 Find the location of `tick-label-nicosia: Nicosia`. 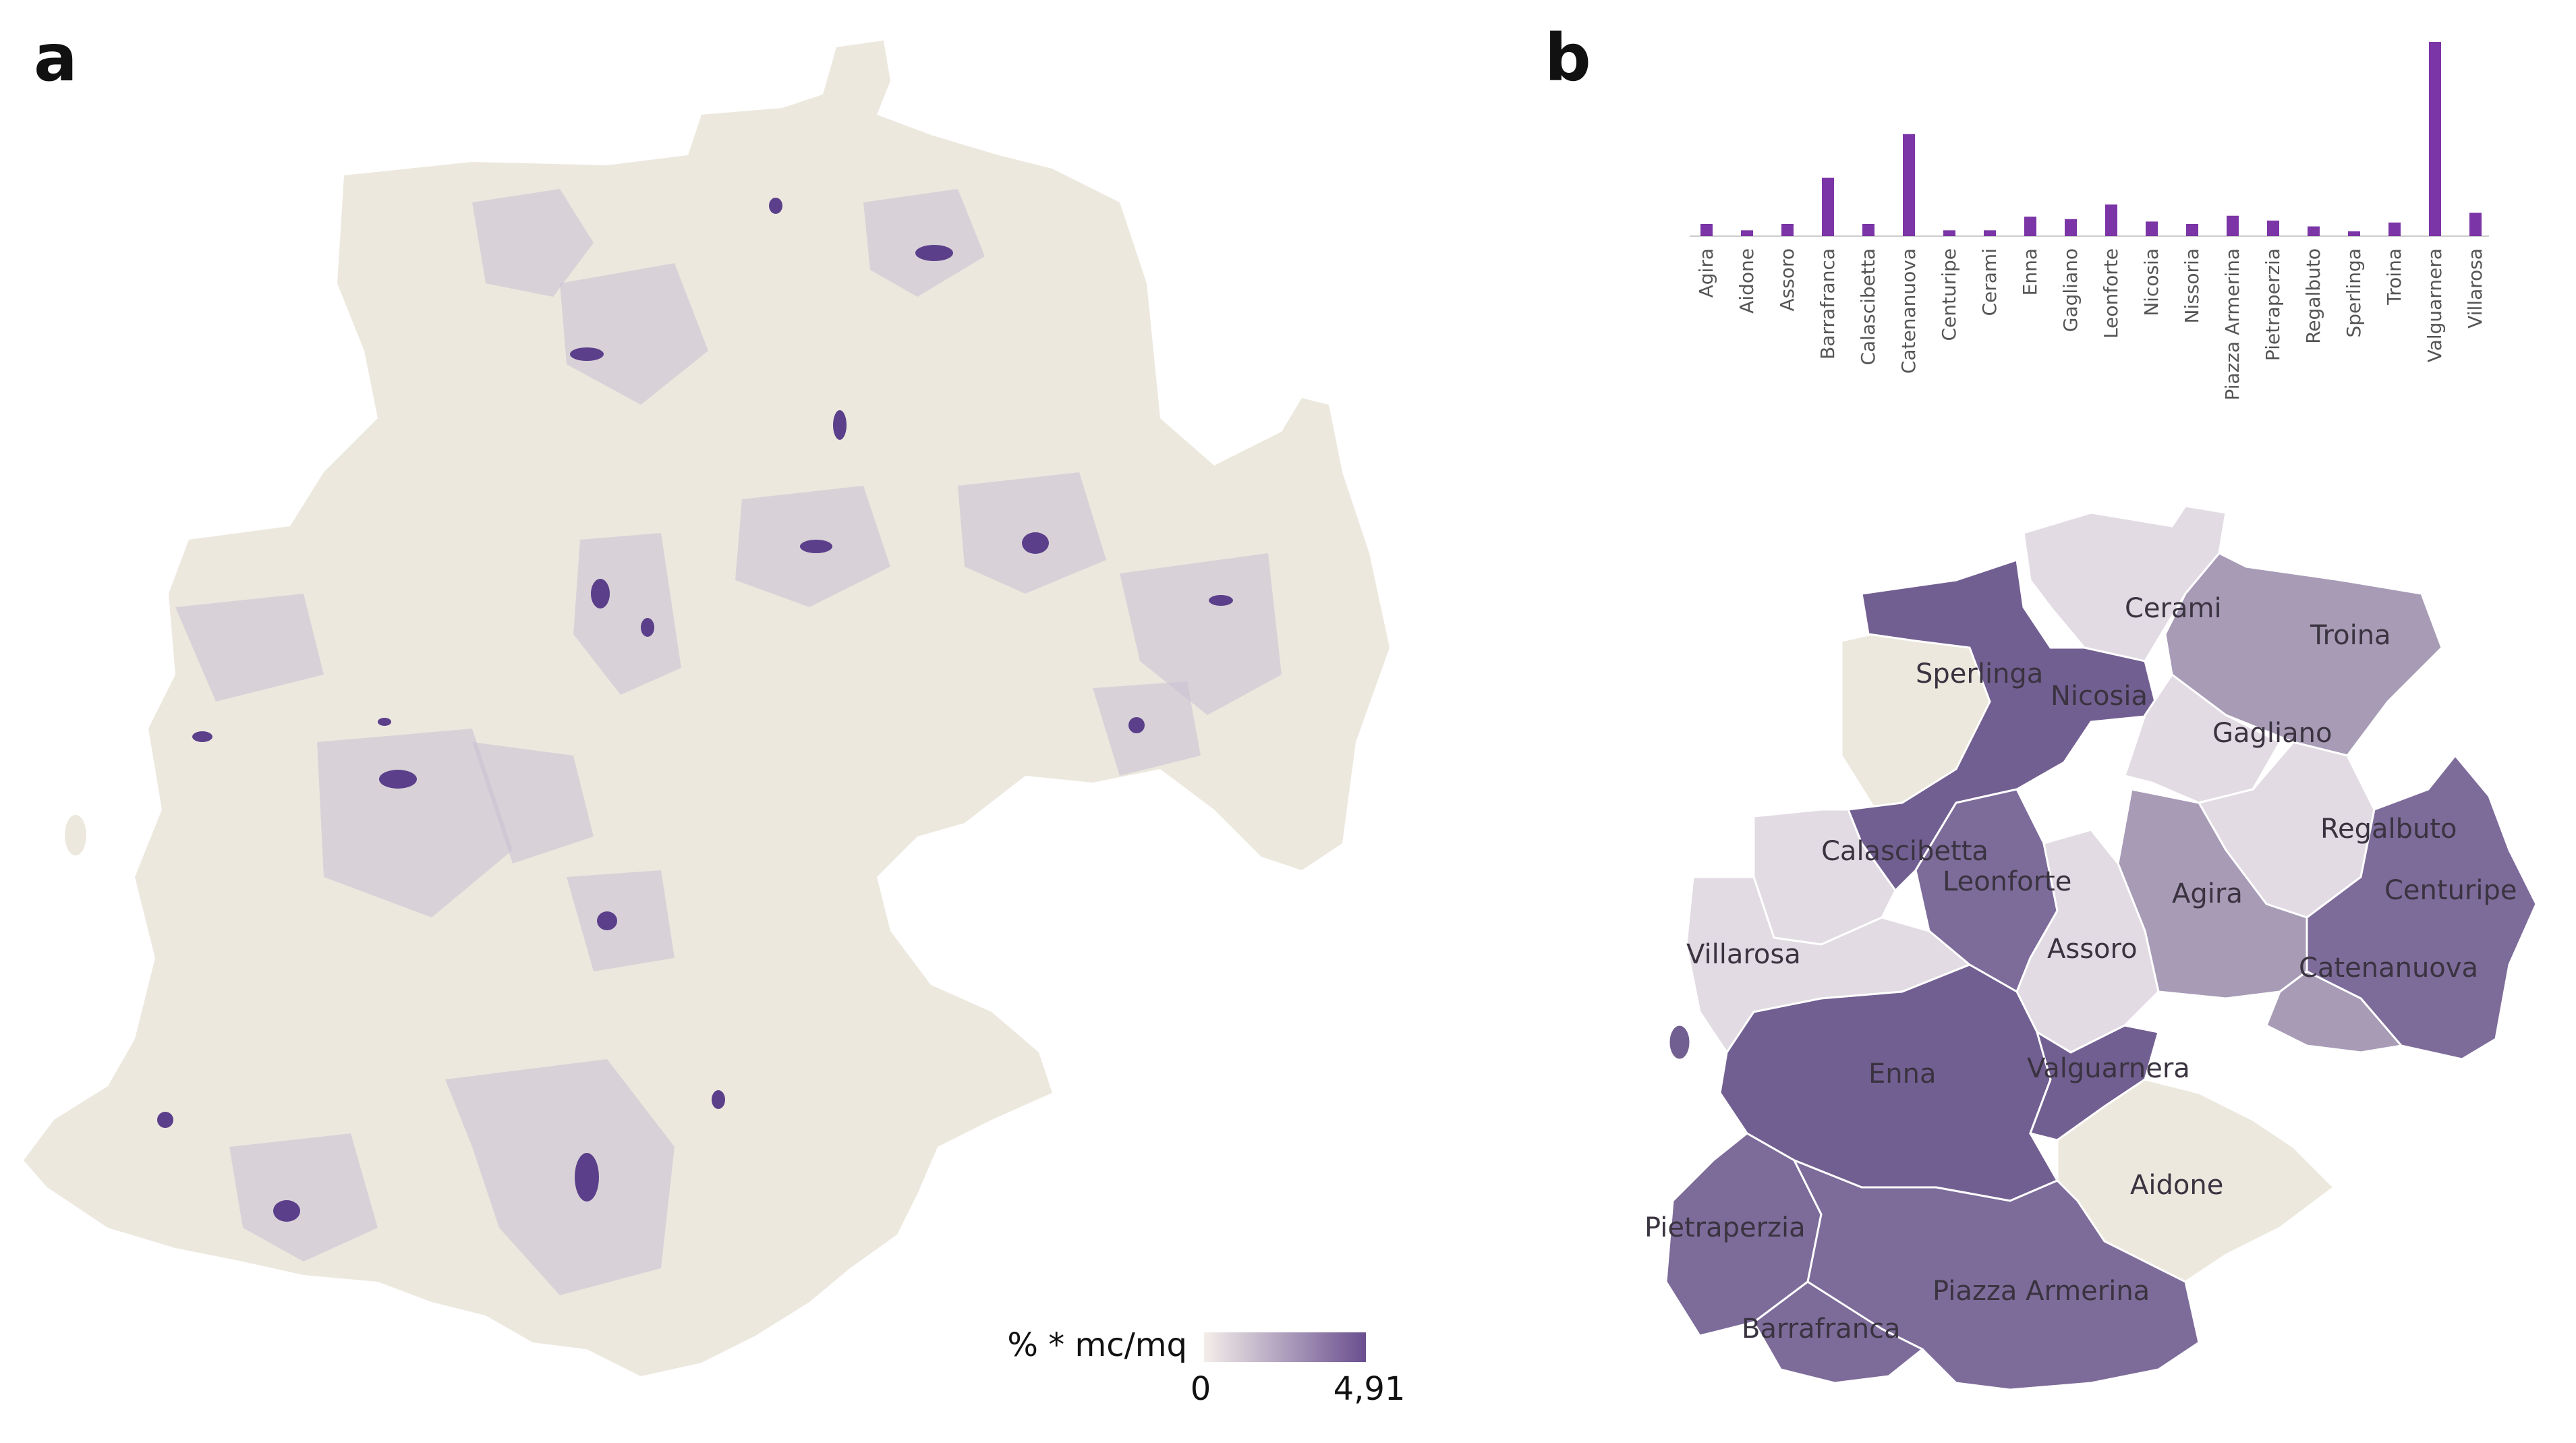

tick-label-nicosia: Nicosia is located at coordinates (2151, 282).